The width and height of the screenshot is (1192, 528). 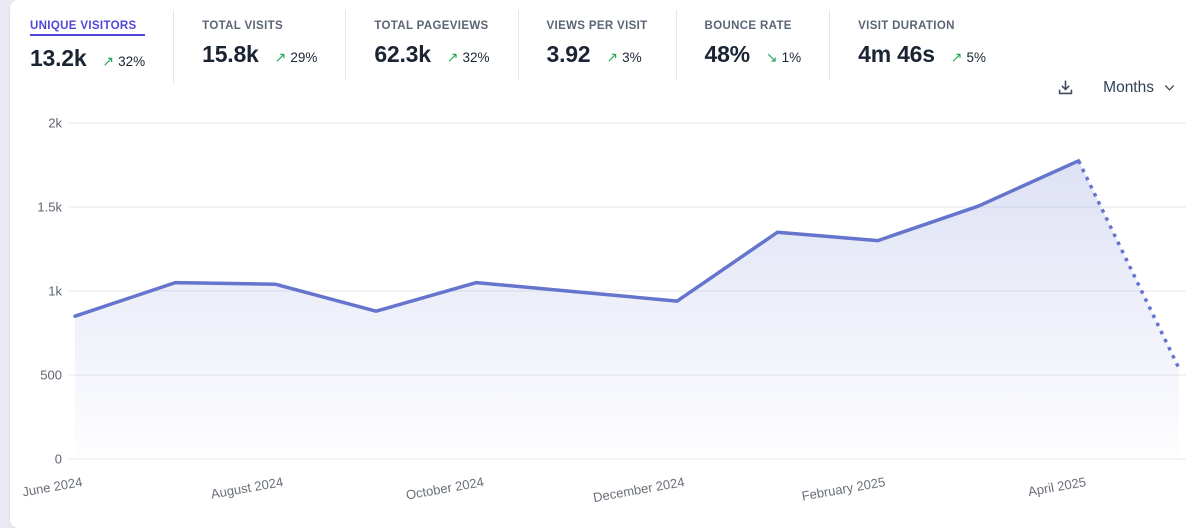 I want to click on metric-change: 29%, so click(x=304, y=57).